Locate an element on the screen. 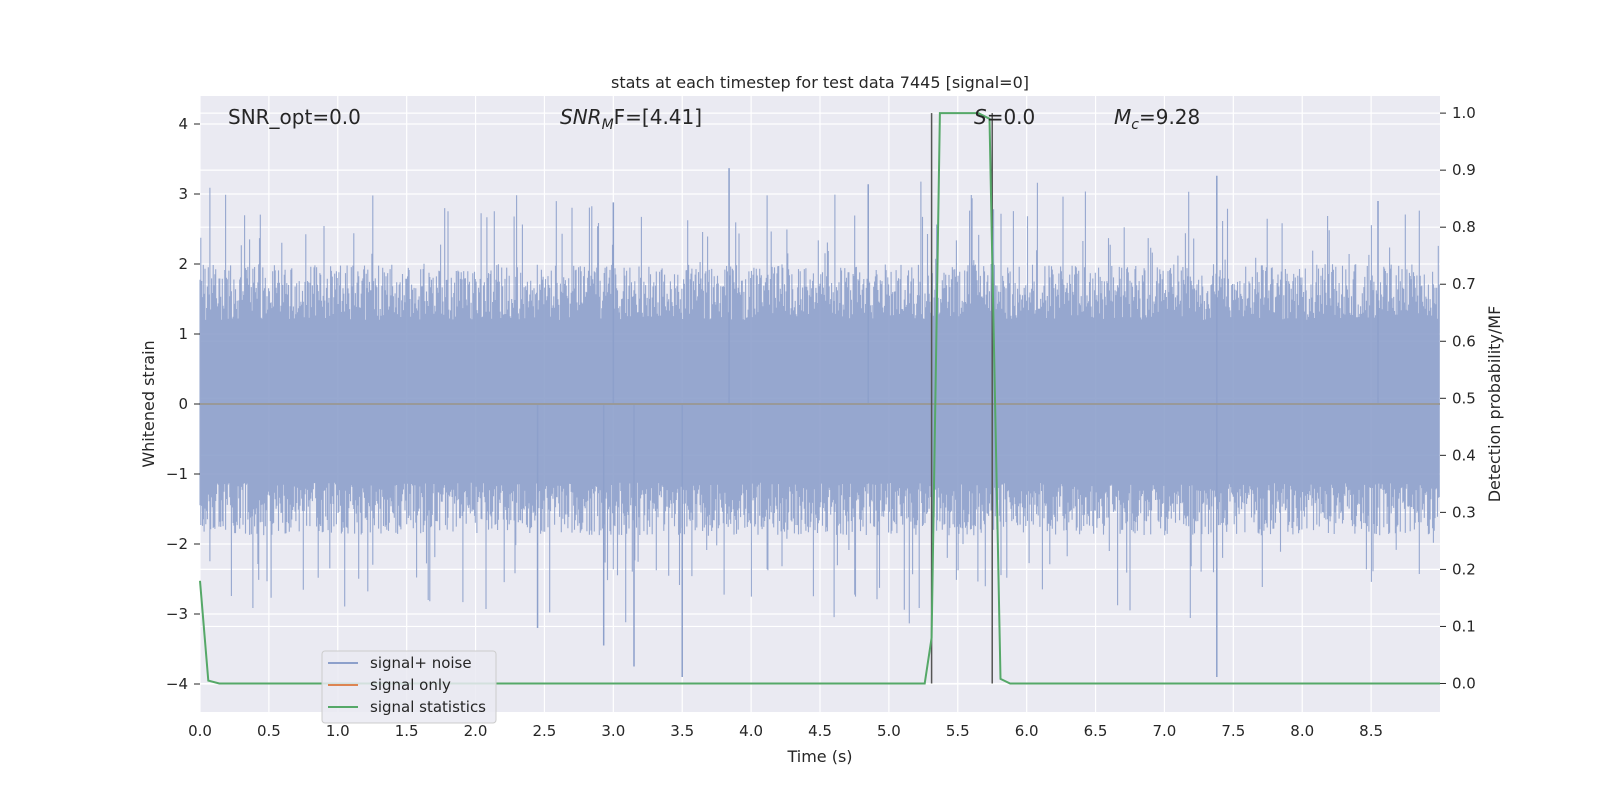 This screenshot has width=1600, height=800. x-tick-label: 4.0 is located at coordinates (751, 731).